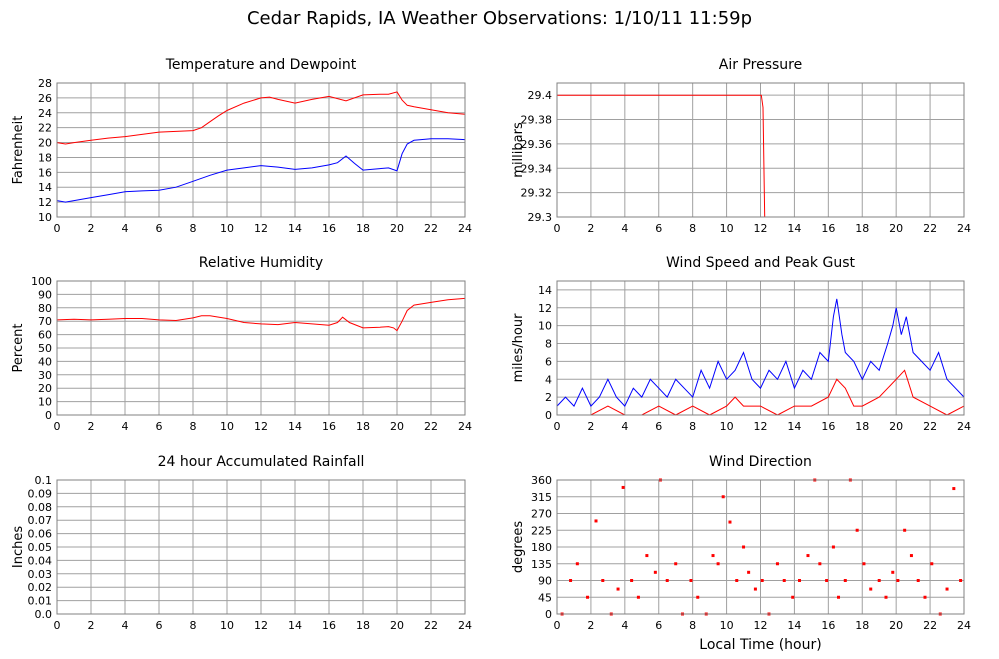  Describe the element at coordinates (518, 150) in the screenshot. I see `y-axis-label: millibars` at that location.